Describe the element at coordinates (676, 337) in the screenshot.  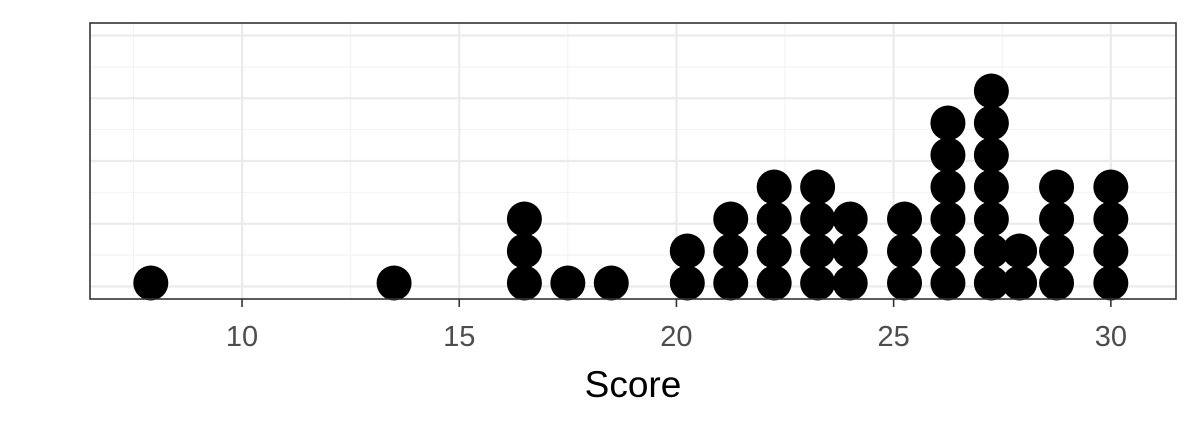
I see `x-tick-label: 20` at that location.